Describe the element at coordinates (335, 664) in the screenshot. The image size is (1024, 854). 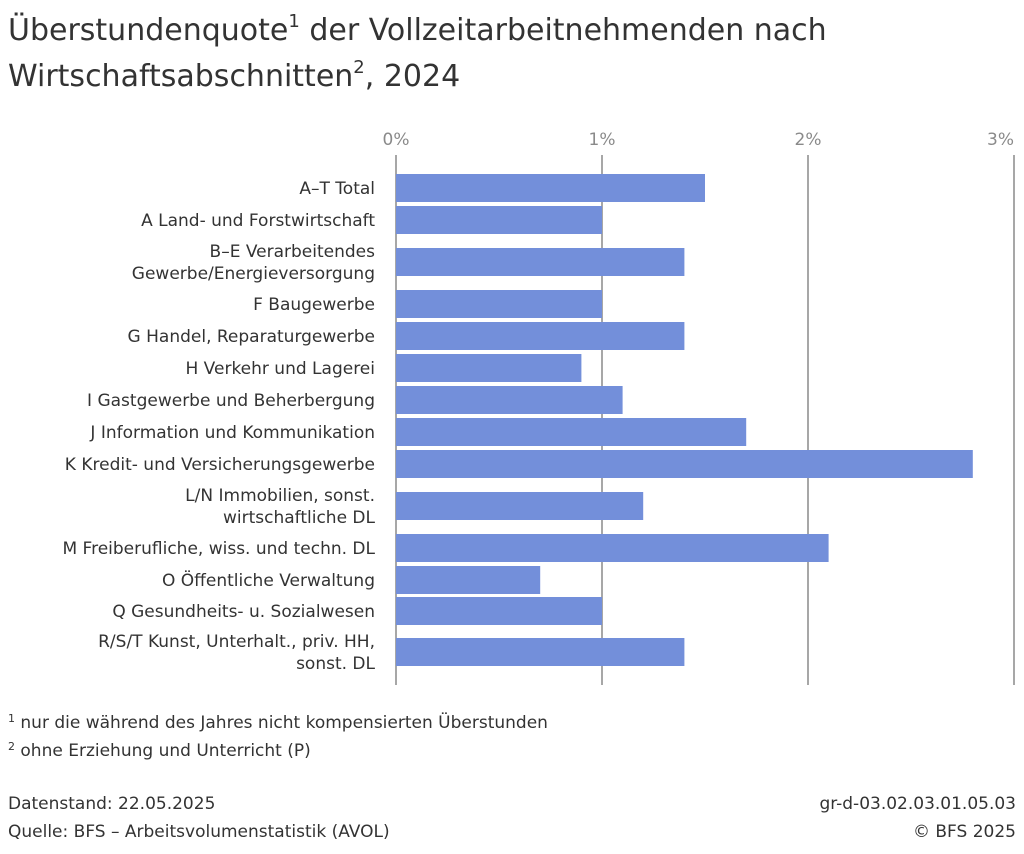
I see `category-label: sonst. DL` at that location.